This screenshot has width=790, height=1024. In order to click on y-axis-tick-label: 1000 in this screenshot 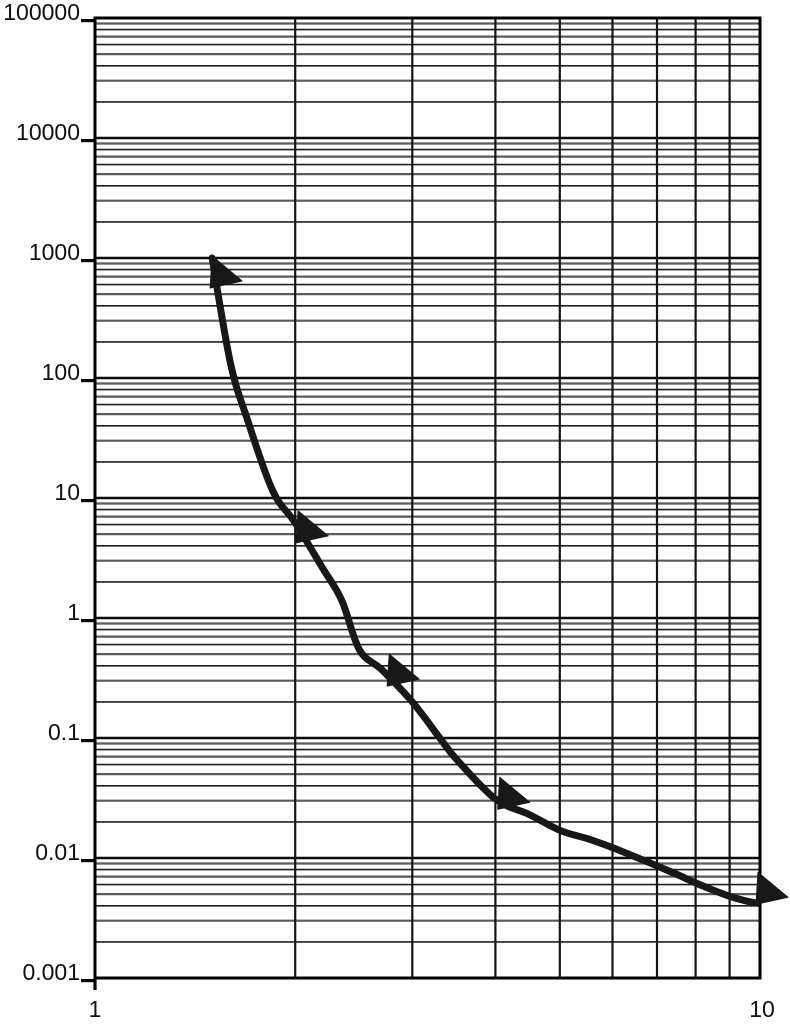, I will do `click(54, 252)`.